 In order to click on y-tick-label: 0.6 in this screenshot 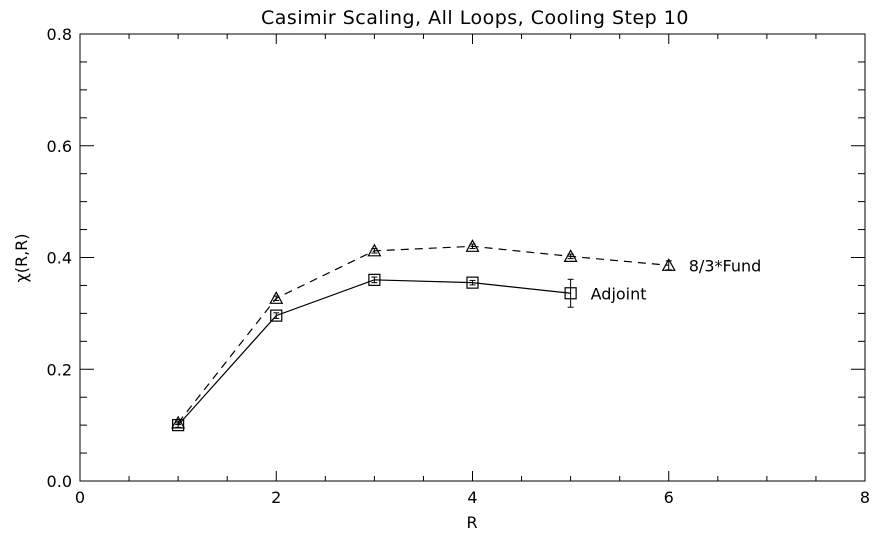, I will do `click(59, 146)`.